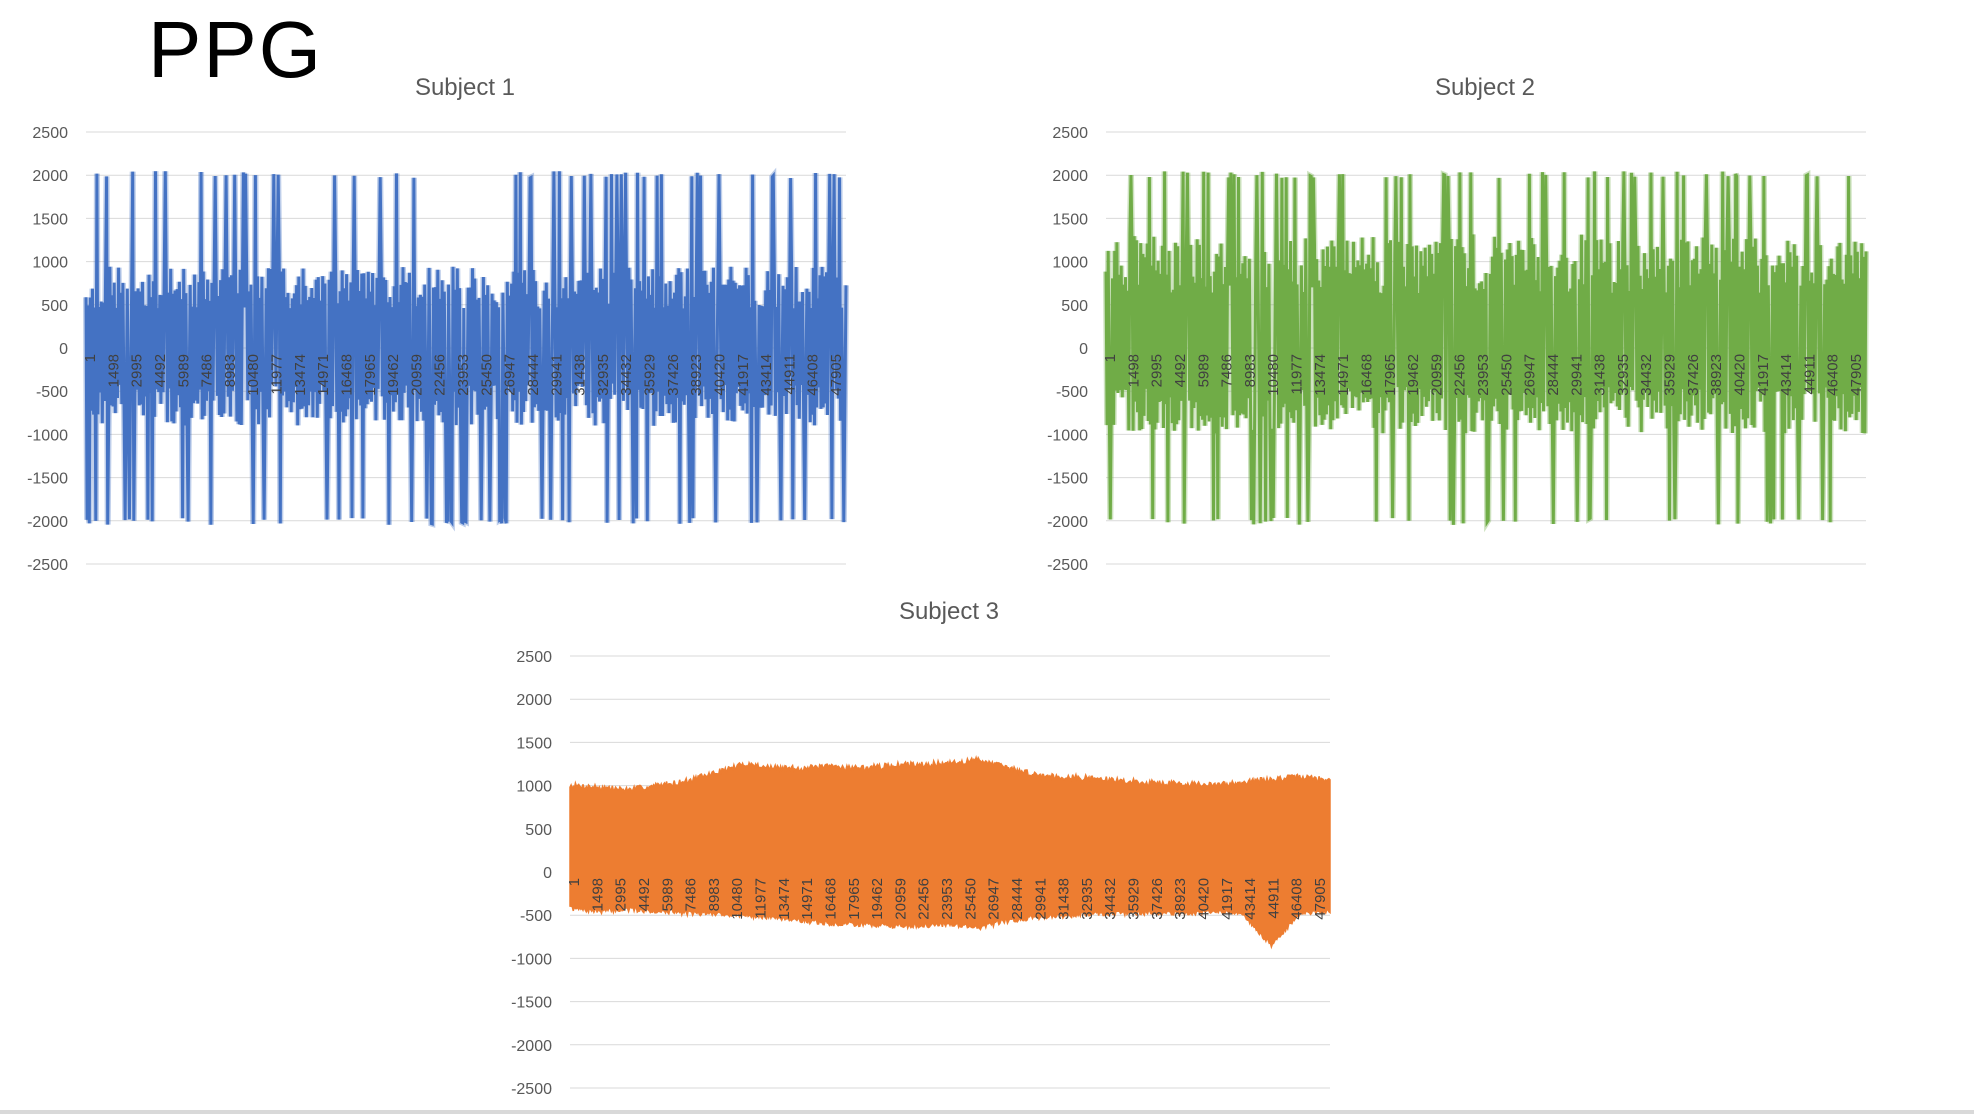 This screenshot has width=1974, height=1114. What do you see at coordinates (235, 49) in the screenshot?
I see `page-title: PPG` at bounding box center [235, 49].